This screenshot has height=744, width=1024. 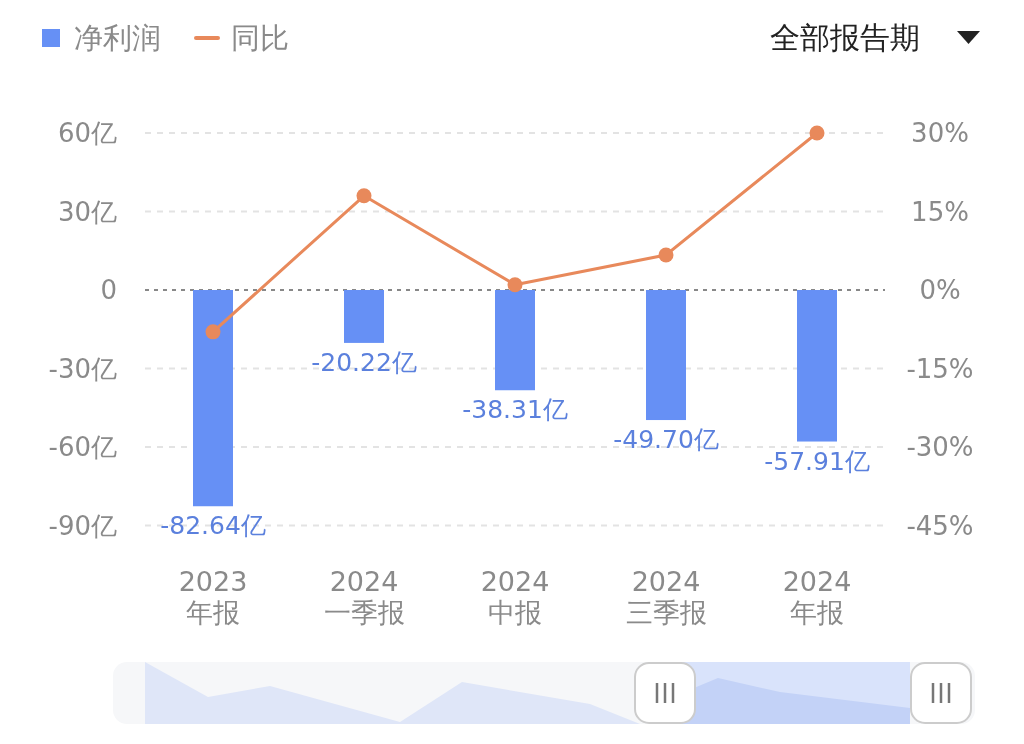 I want to click on x-tick-label: 2024 三季报, so click(x=666, y=597).